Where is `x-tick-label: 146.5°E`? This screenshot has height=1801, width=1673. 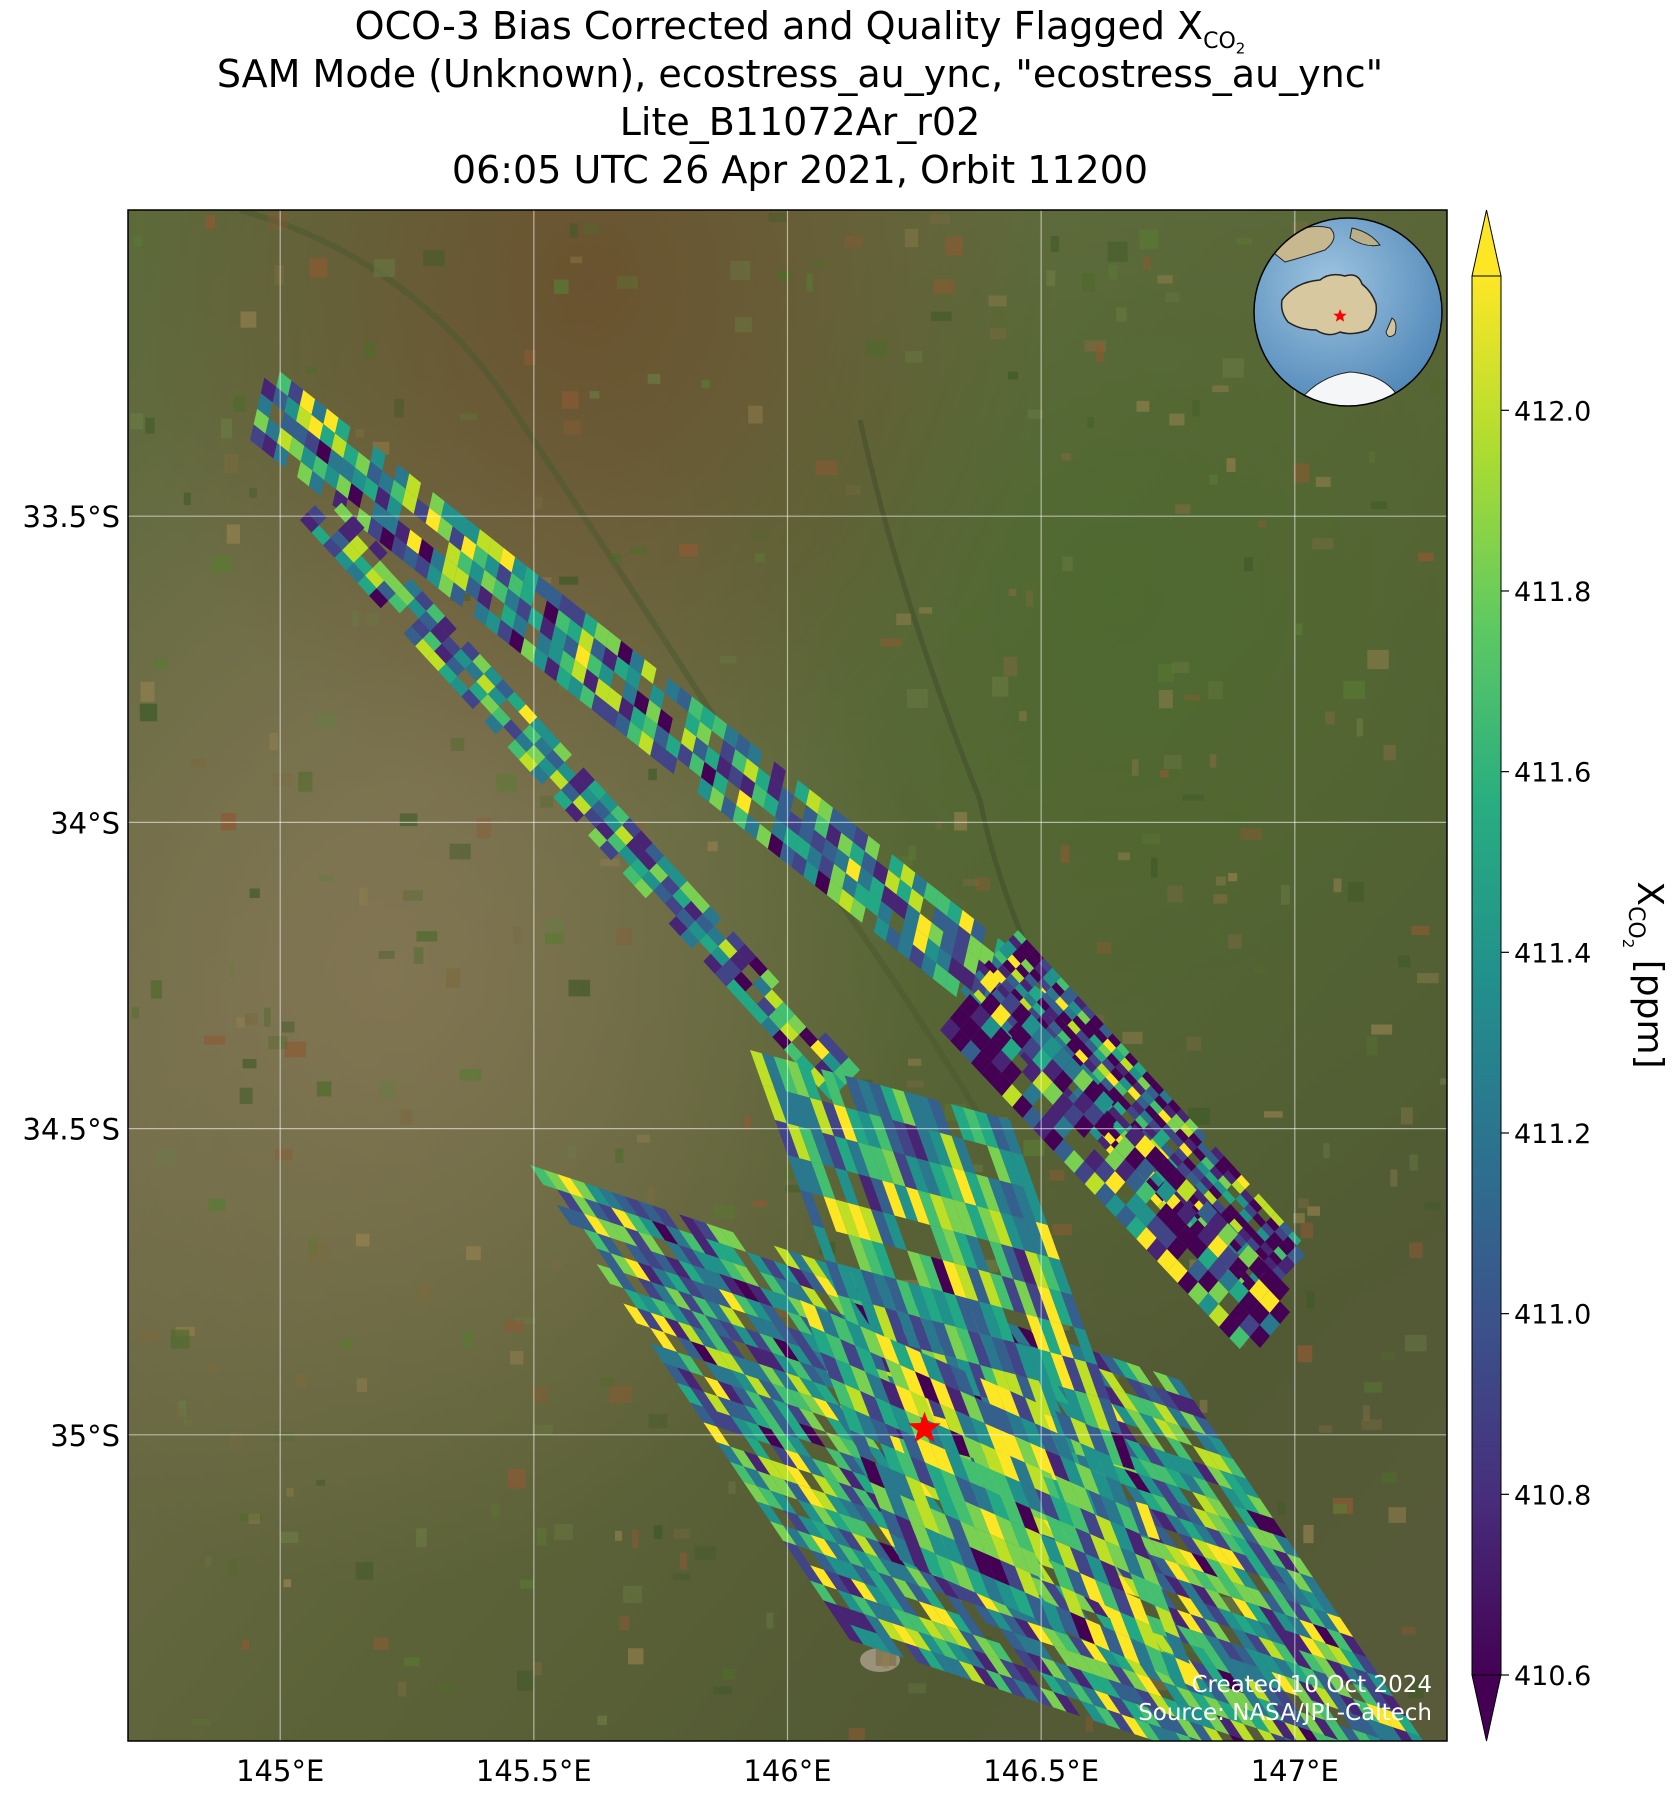 x-tick-label: 146.5°E is located at coordinates (1041, 1771).